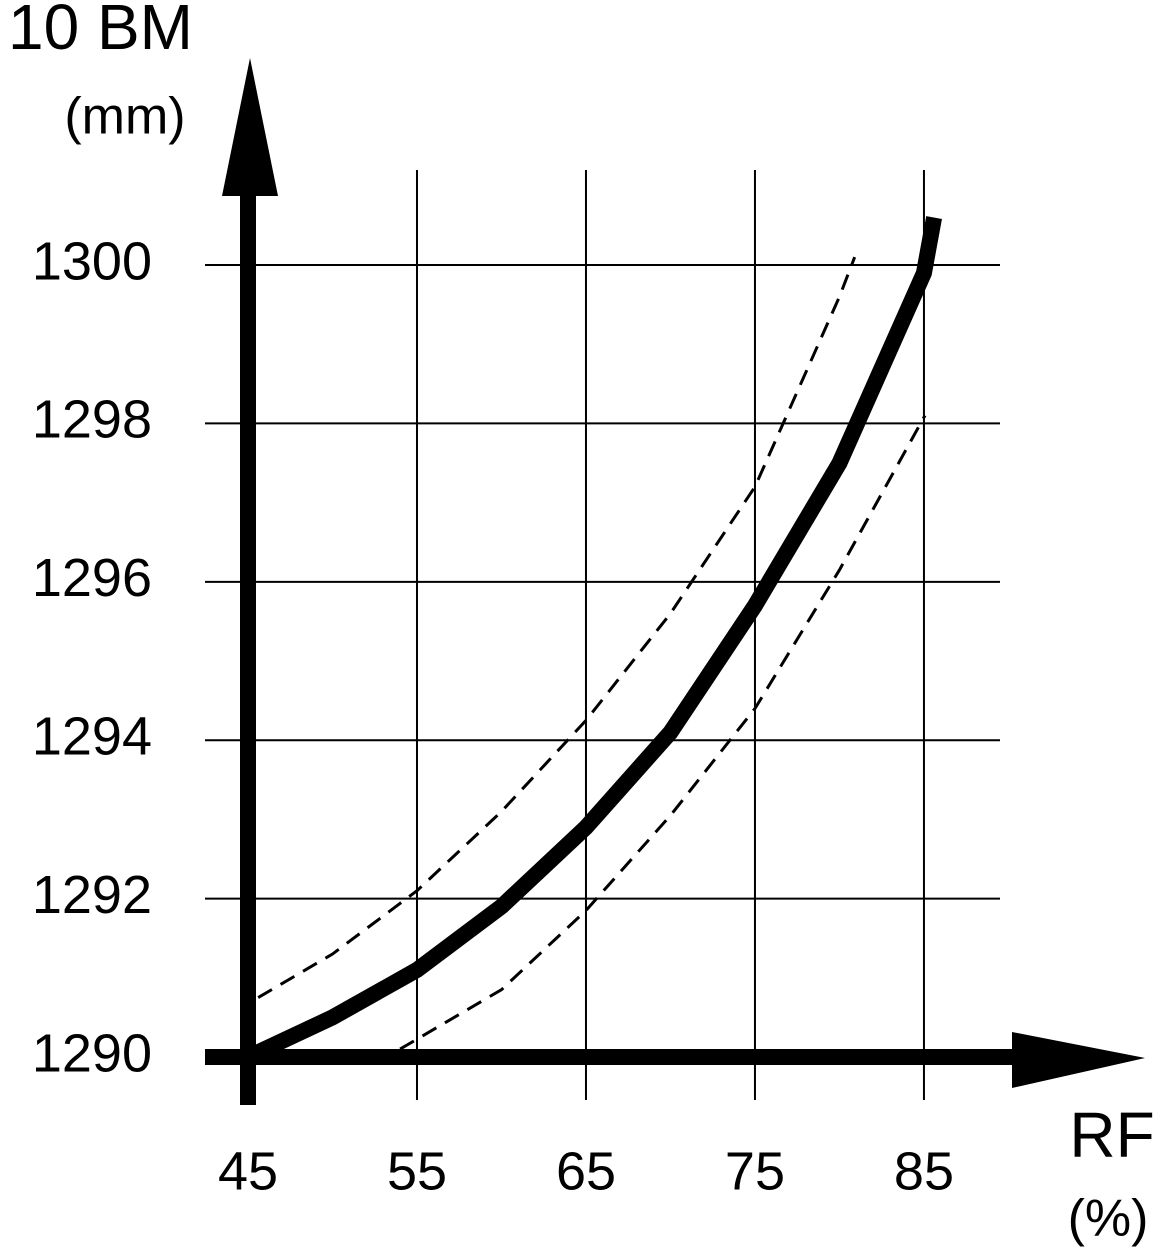 Image resolution: width=1164 pixels, height=1260 pixels. I want to click on y-axis-unit: (mm), so click(124, 117).